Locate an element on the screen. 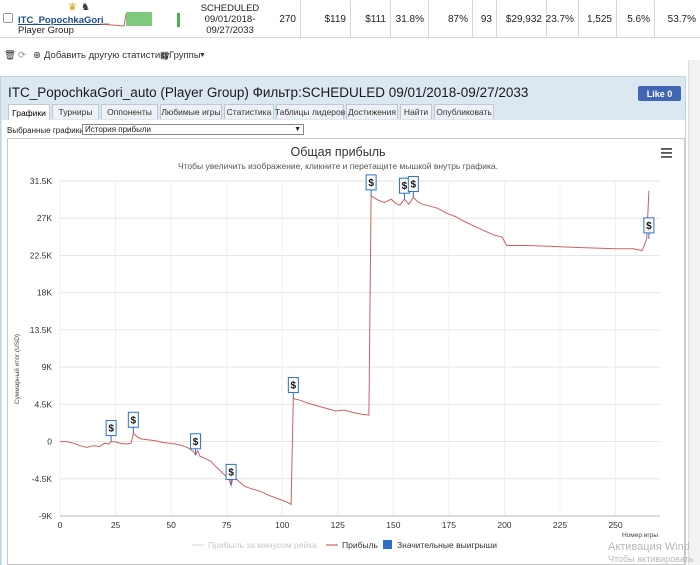  x-tick-label: 75 is located at coordinates (227, 525).